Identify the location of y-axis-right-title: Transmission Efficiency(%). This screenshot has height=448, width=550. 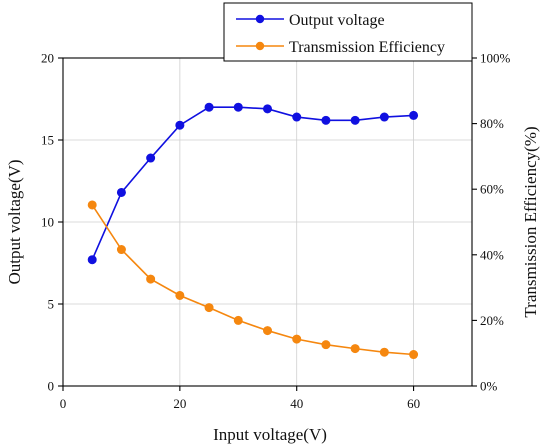
(530, 221).